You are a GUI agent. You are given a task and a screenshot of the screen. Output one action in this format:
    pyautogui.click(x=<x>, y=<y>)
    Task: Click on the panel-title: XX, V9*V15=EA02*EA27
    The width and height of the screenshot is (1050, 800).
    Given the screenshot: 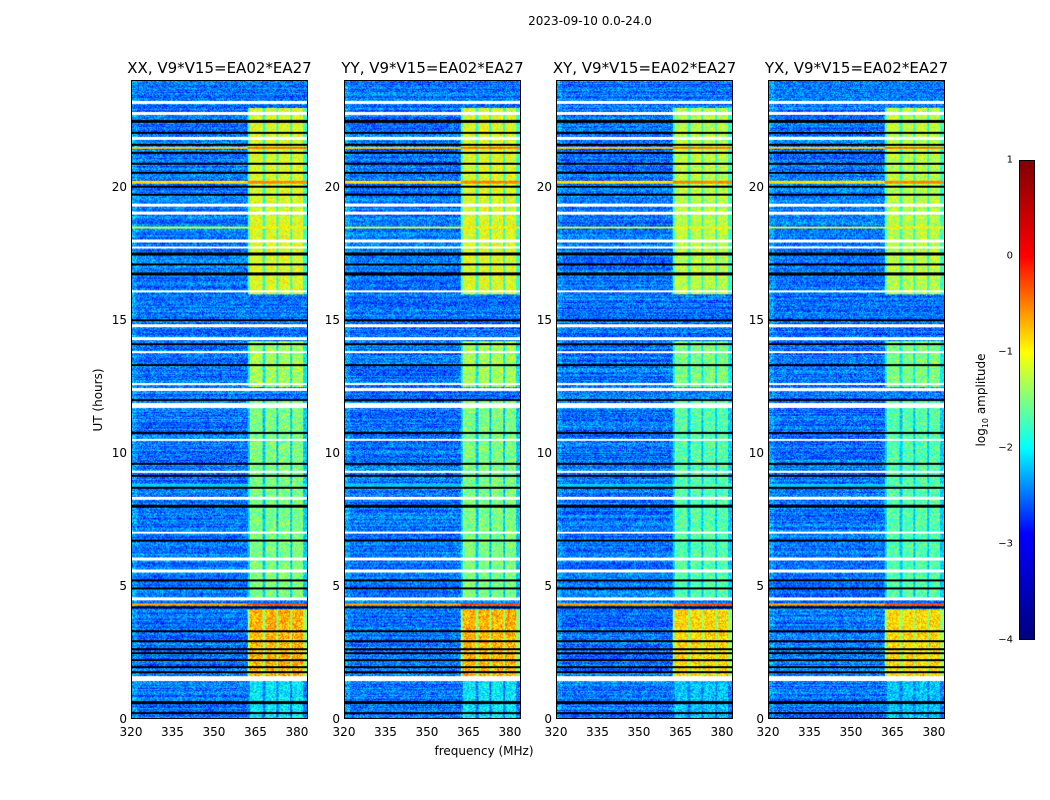 What is the action you would take?
    pyautogui.click(x=219, y=68)
    